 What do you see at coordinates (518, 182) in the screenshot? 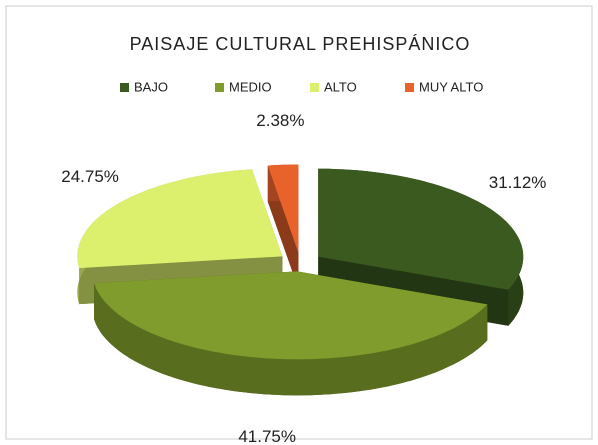
I see `data-label: 31.12%` at bounding box center [518, 182].